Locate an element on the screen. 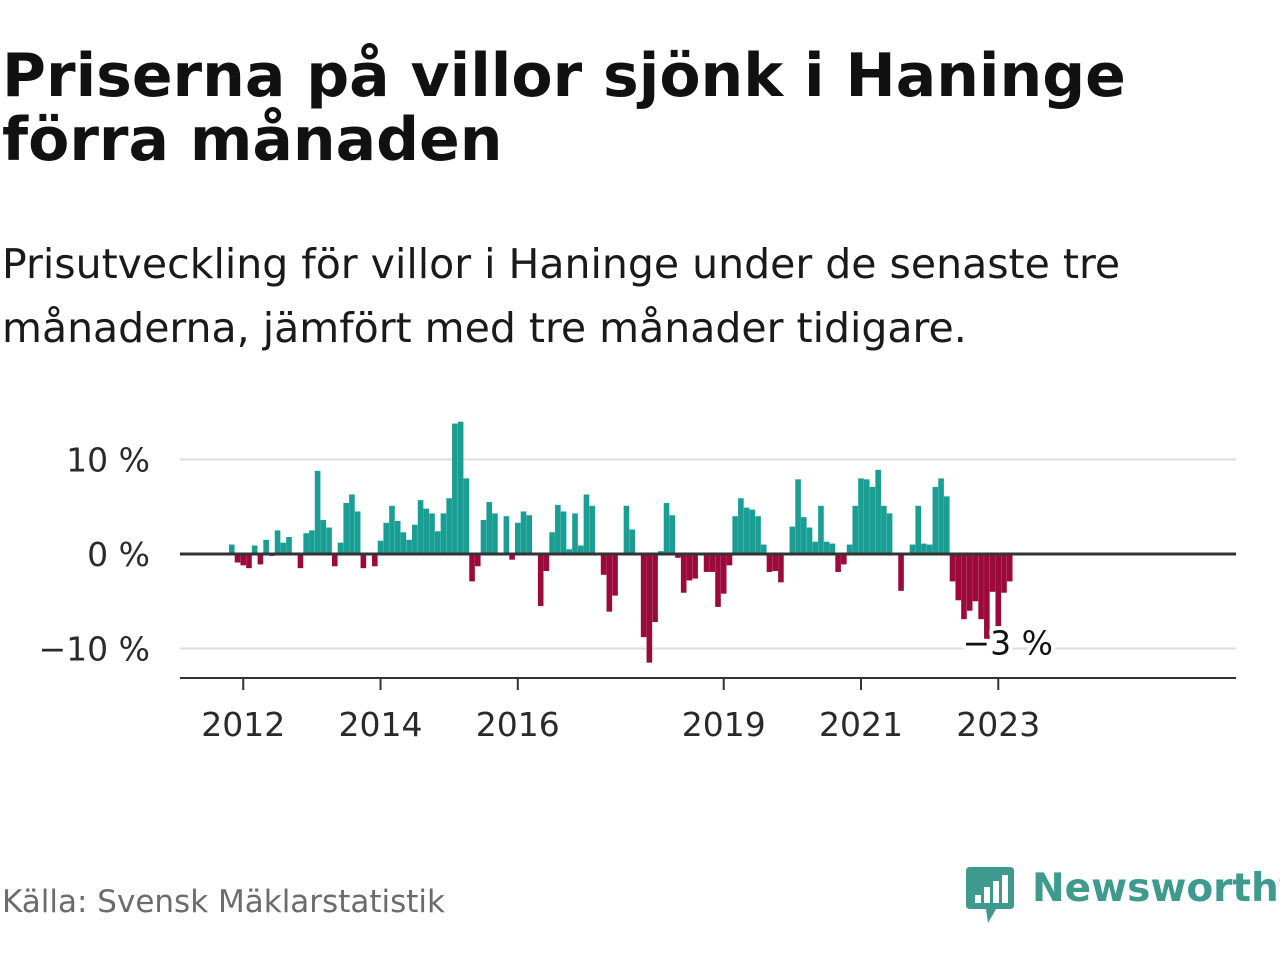 The height and width of the screenshot is (960, 1280). x-tick-label: 2019 is located at coordinates (724, 724).